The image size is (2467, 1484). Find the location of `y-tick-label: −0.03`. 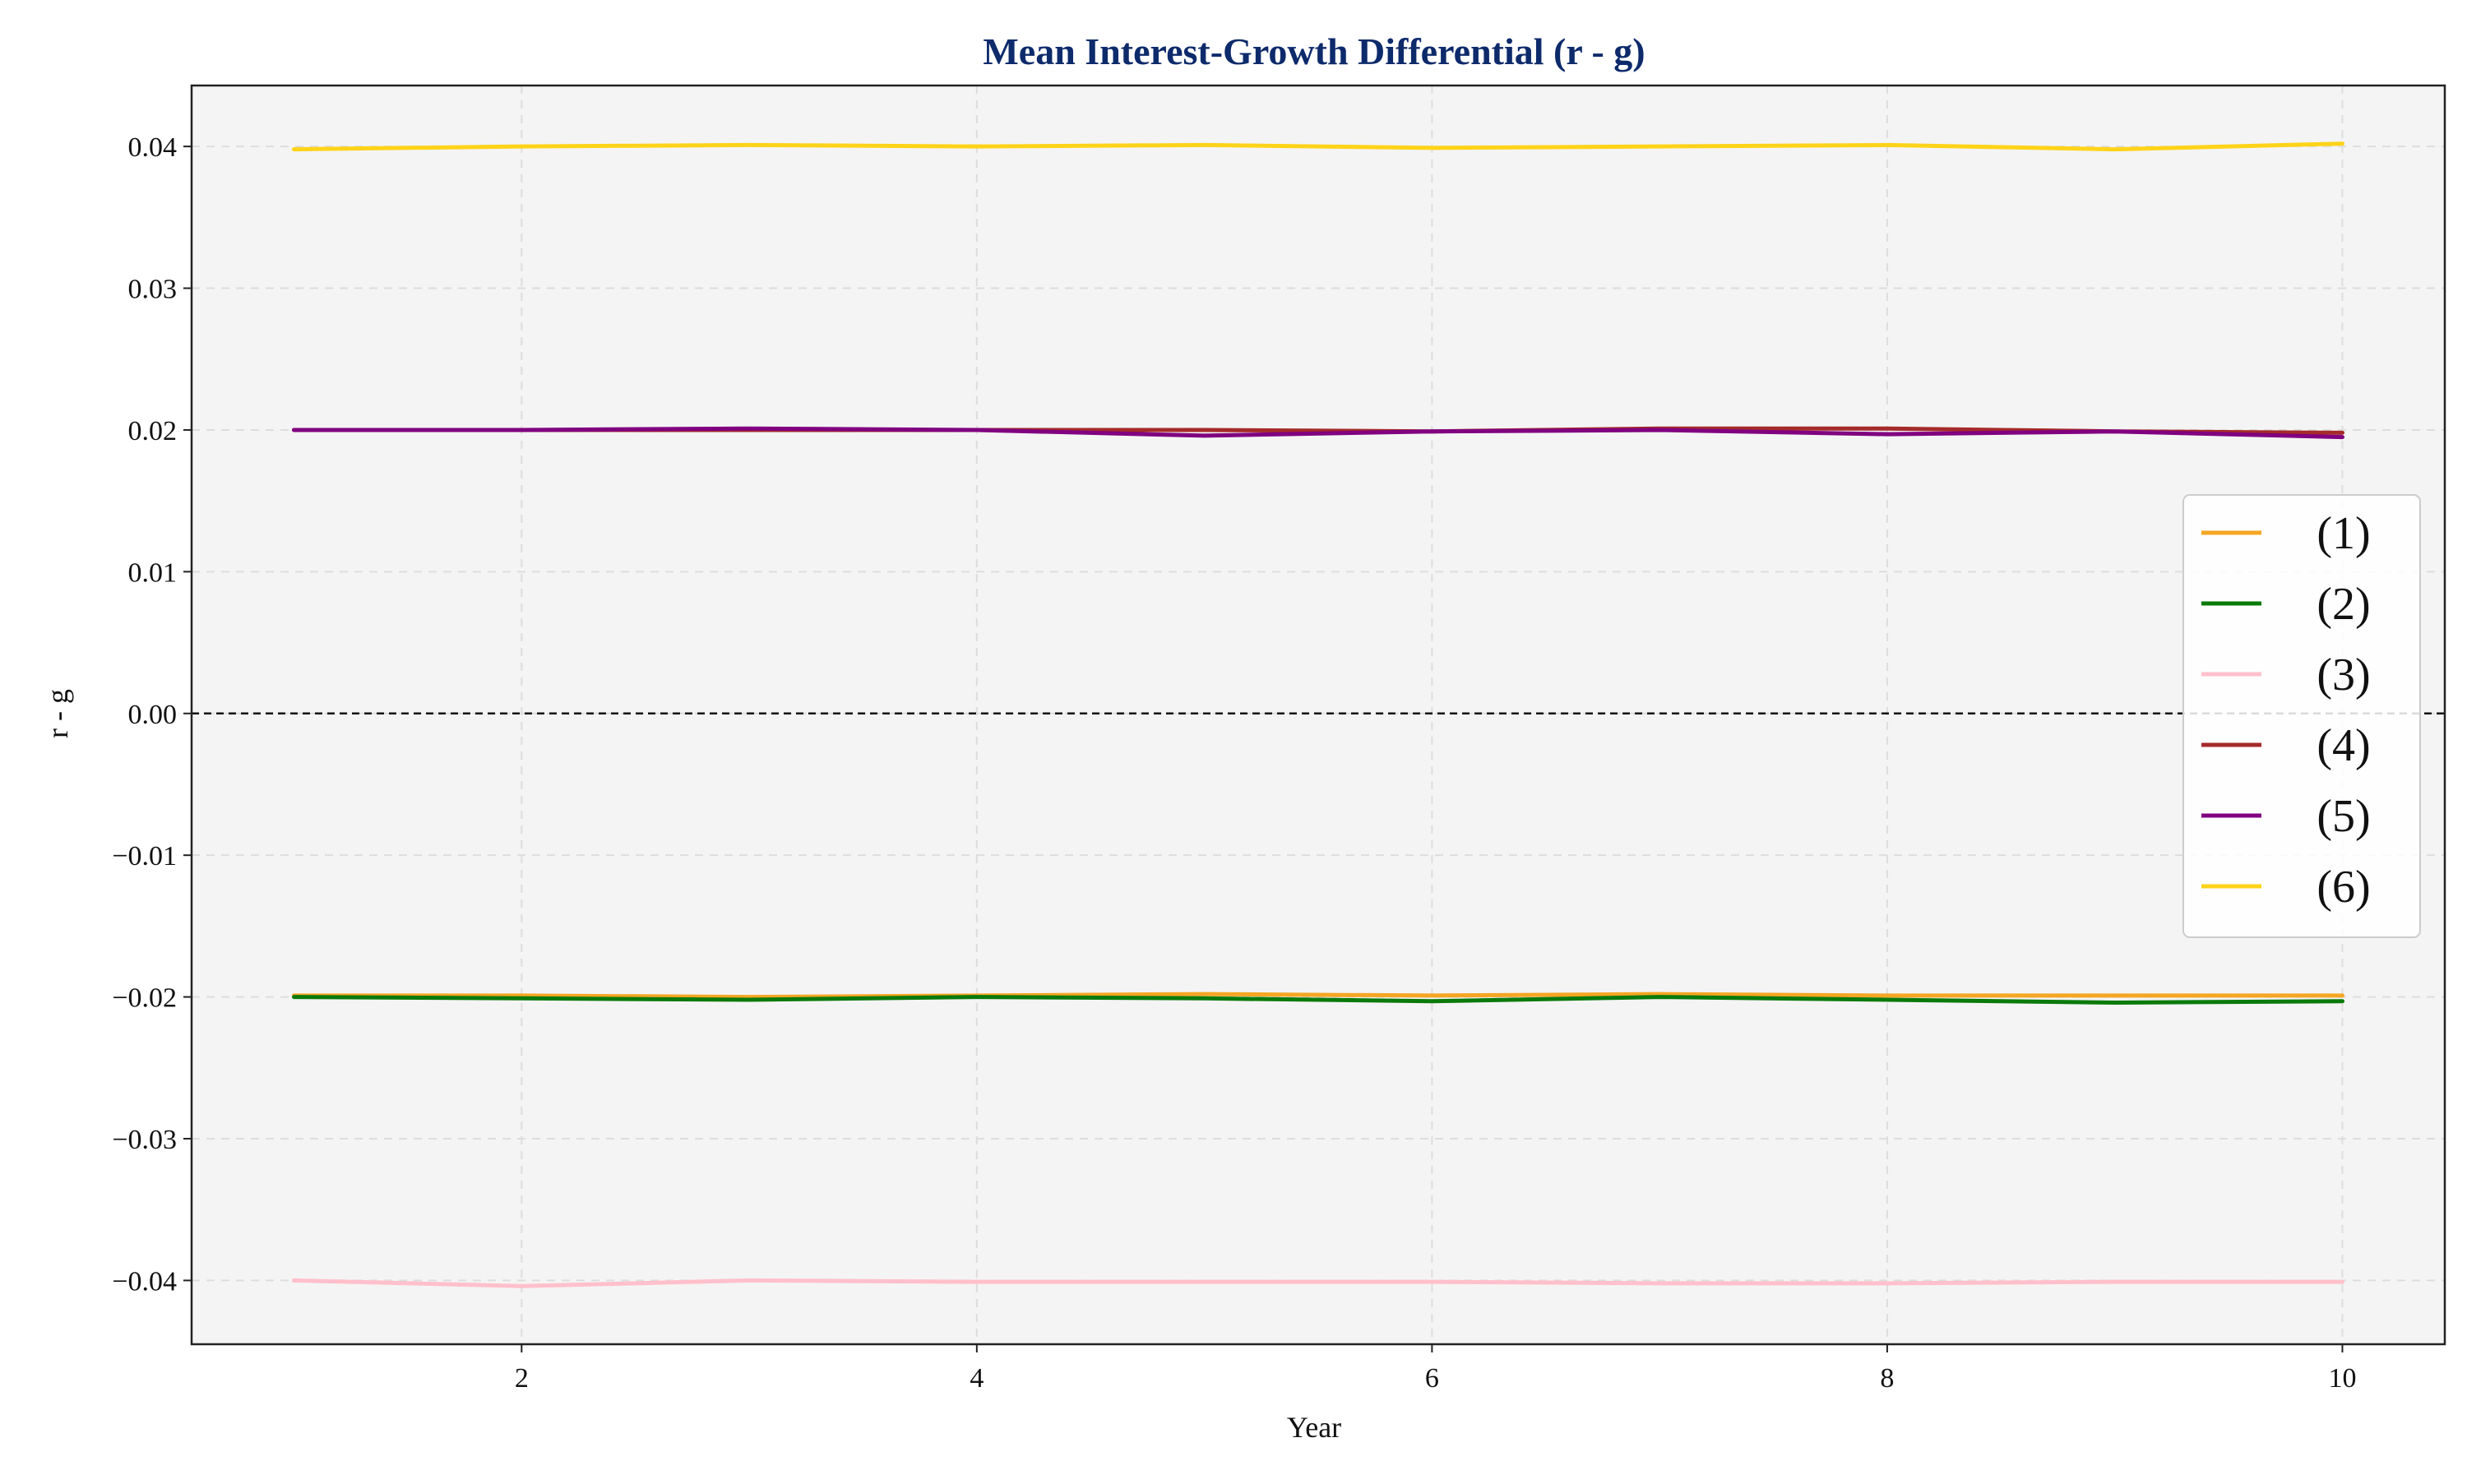

y-tick-label: −0.03 is located at coordinates (144, 1140).